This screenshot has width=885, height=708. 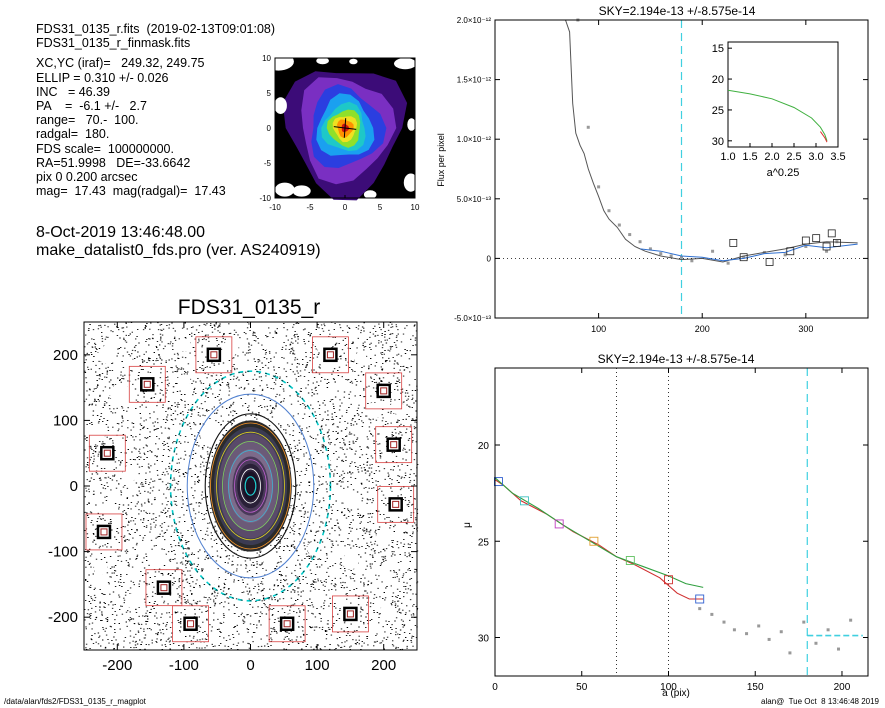 What do you see at coordinates (793, 157) in the screenshot?
I see `inset-xtick-label: 2.5` at bounding box center [793, 157].